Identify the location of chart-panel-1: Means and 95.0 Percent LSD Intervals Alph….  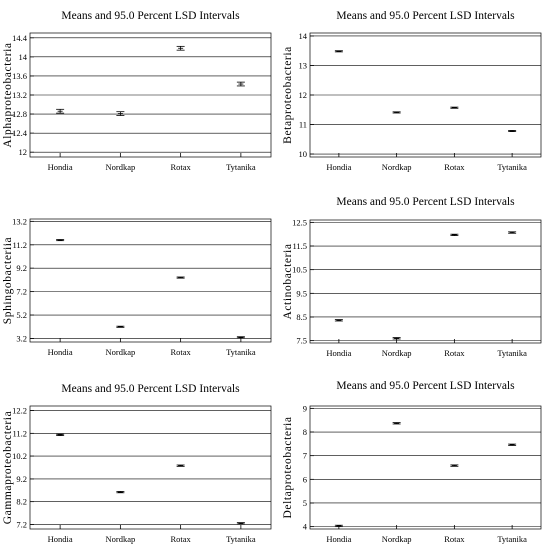
(137, 91).